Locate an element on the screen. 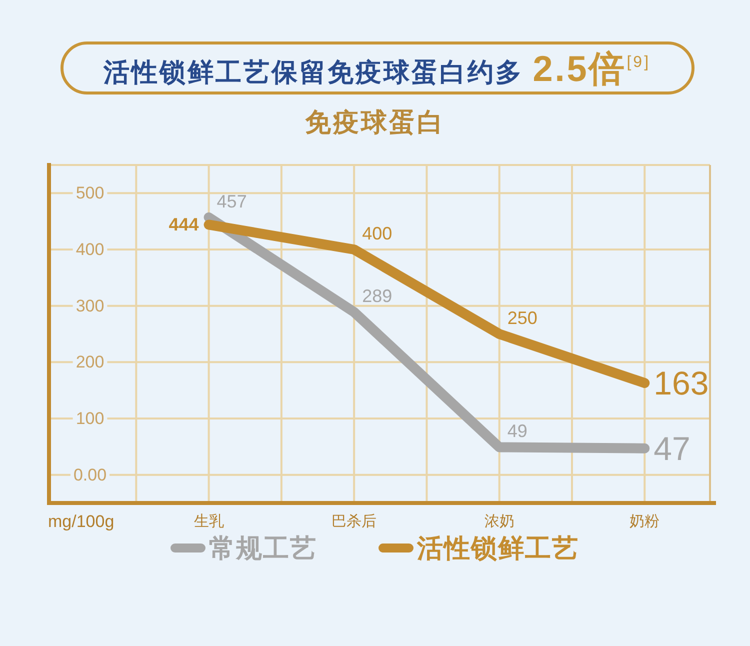 The image size is (750, 646). legend-label: 常规工艺 is located at coordinates (263, 548).